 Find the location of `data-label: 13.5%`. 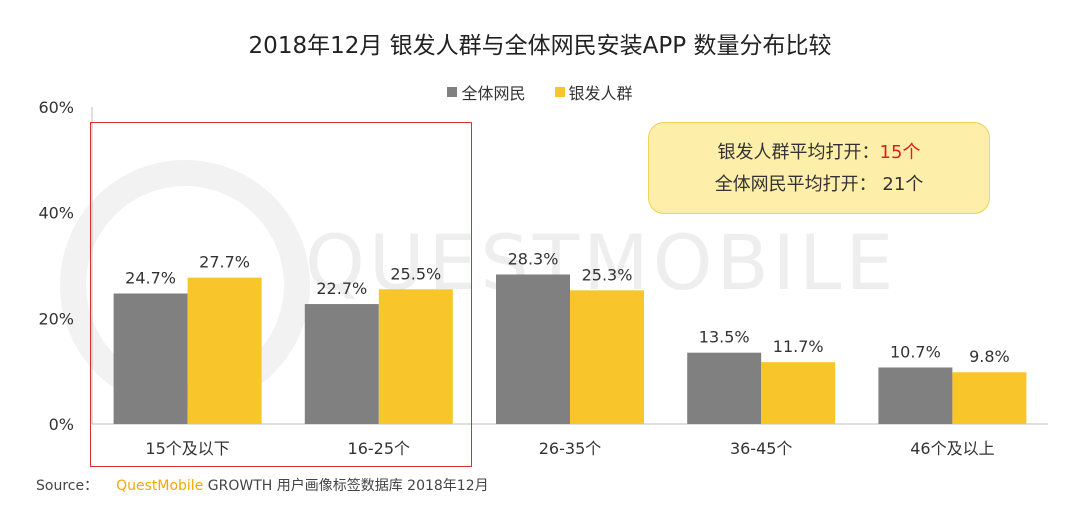

data-label: 13.5% is located at coordinates (724, 337).